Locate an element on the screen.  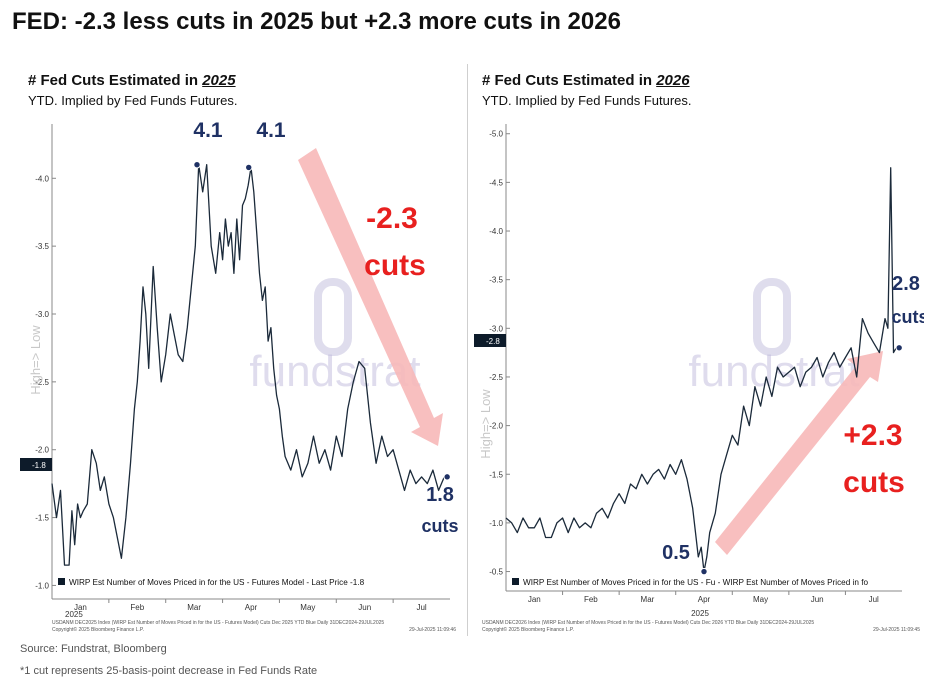
end-value-label: 2.8 is located at coordinates (906, 284).